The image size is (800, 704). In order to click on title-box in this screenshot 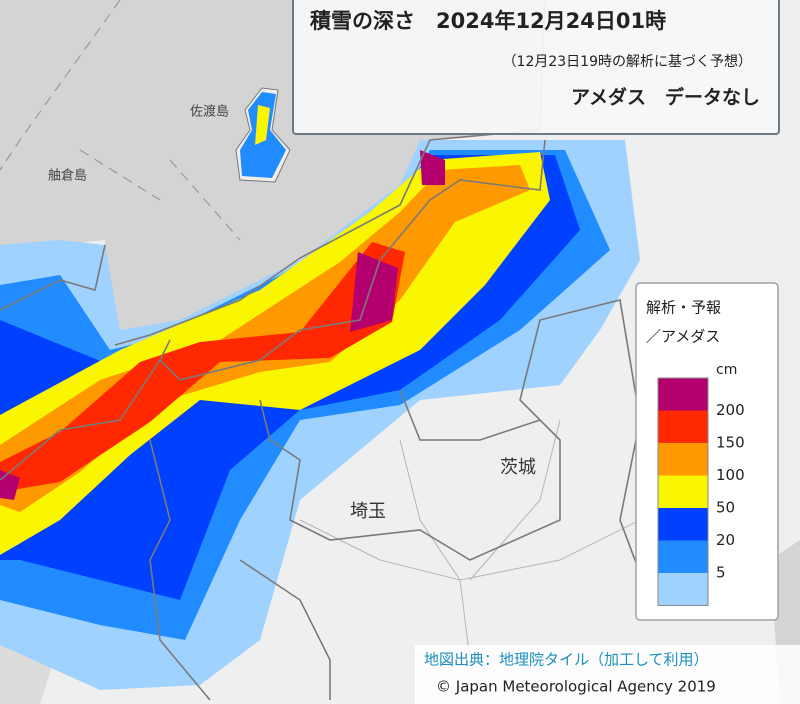, I will do `click(536, 67)`.